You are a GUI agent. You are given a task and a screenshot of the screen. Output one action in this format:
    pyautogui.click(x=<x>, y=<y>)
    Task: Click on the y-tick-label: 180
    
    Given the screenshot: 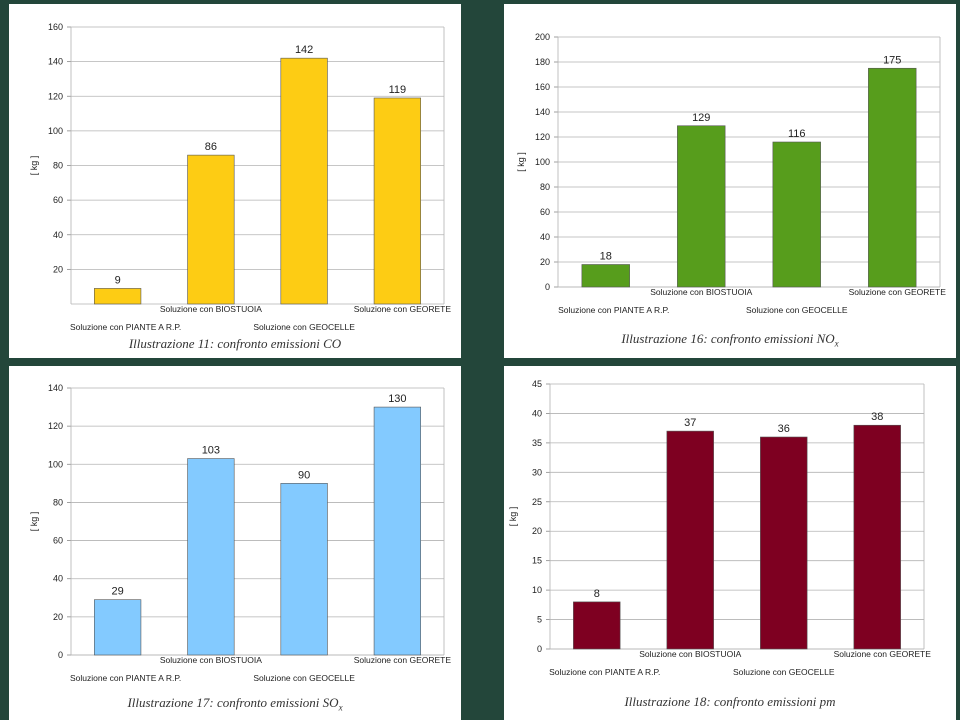 What is the action you would take?
    pyautogui.click(x=542, y=62)
    